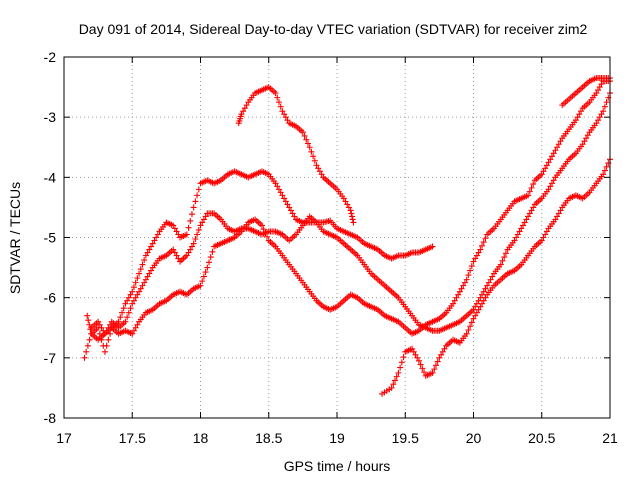 The height and width of the screenshot is (480, 640). Describe the element at coordinates (50, 117) in the screenshot. I see `y-tick-label: -3` at that location.